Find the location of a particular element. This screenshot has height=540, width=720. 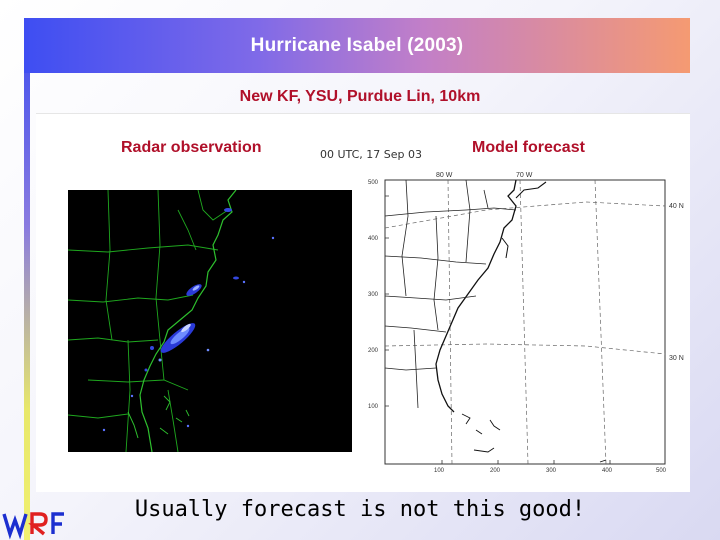

bottom-tick-200: 200 is located at coordinates (495, 471).